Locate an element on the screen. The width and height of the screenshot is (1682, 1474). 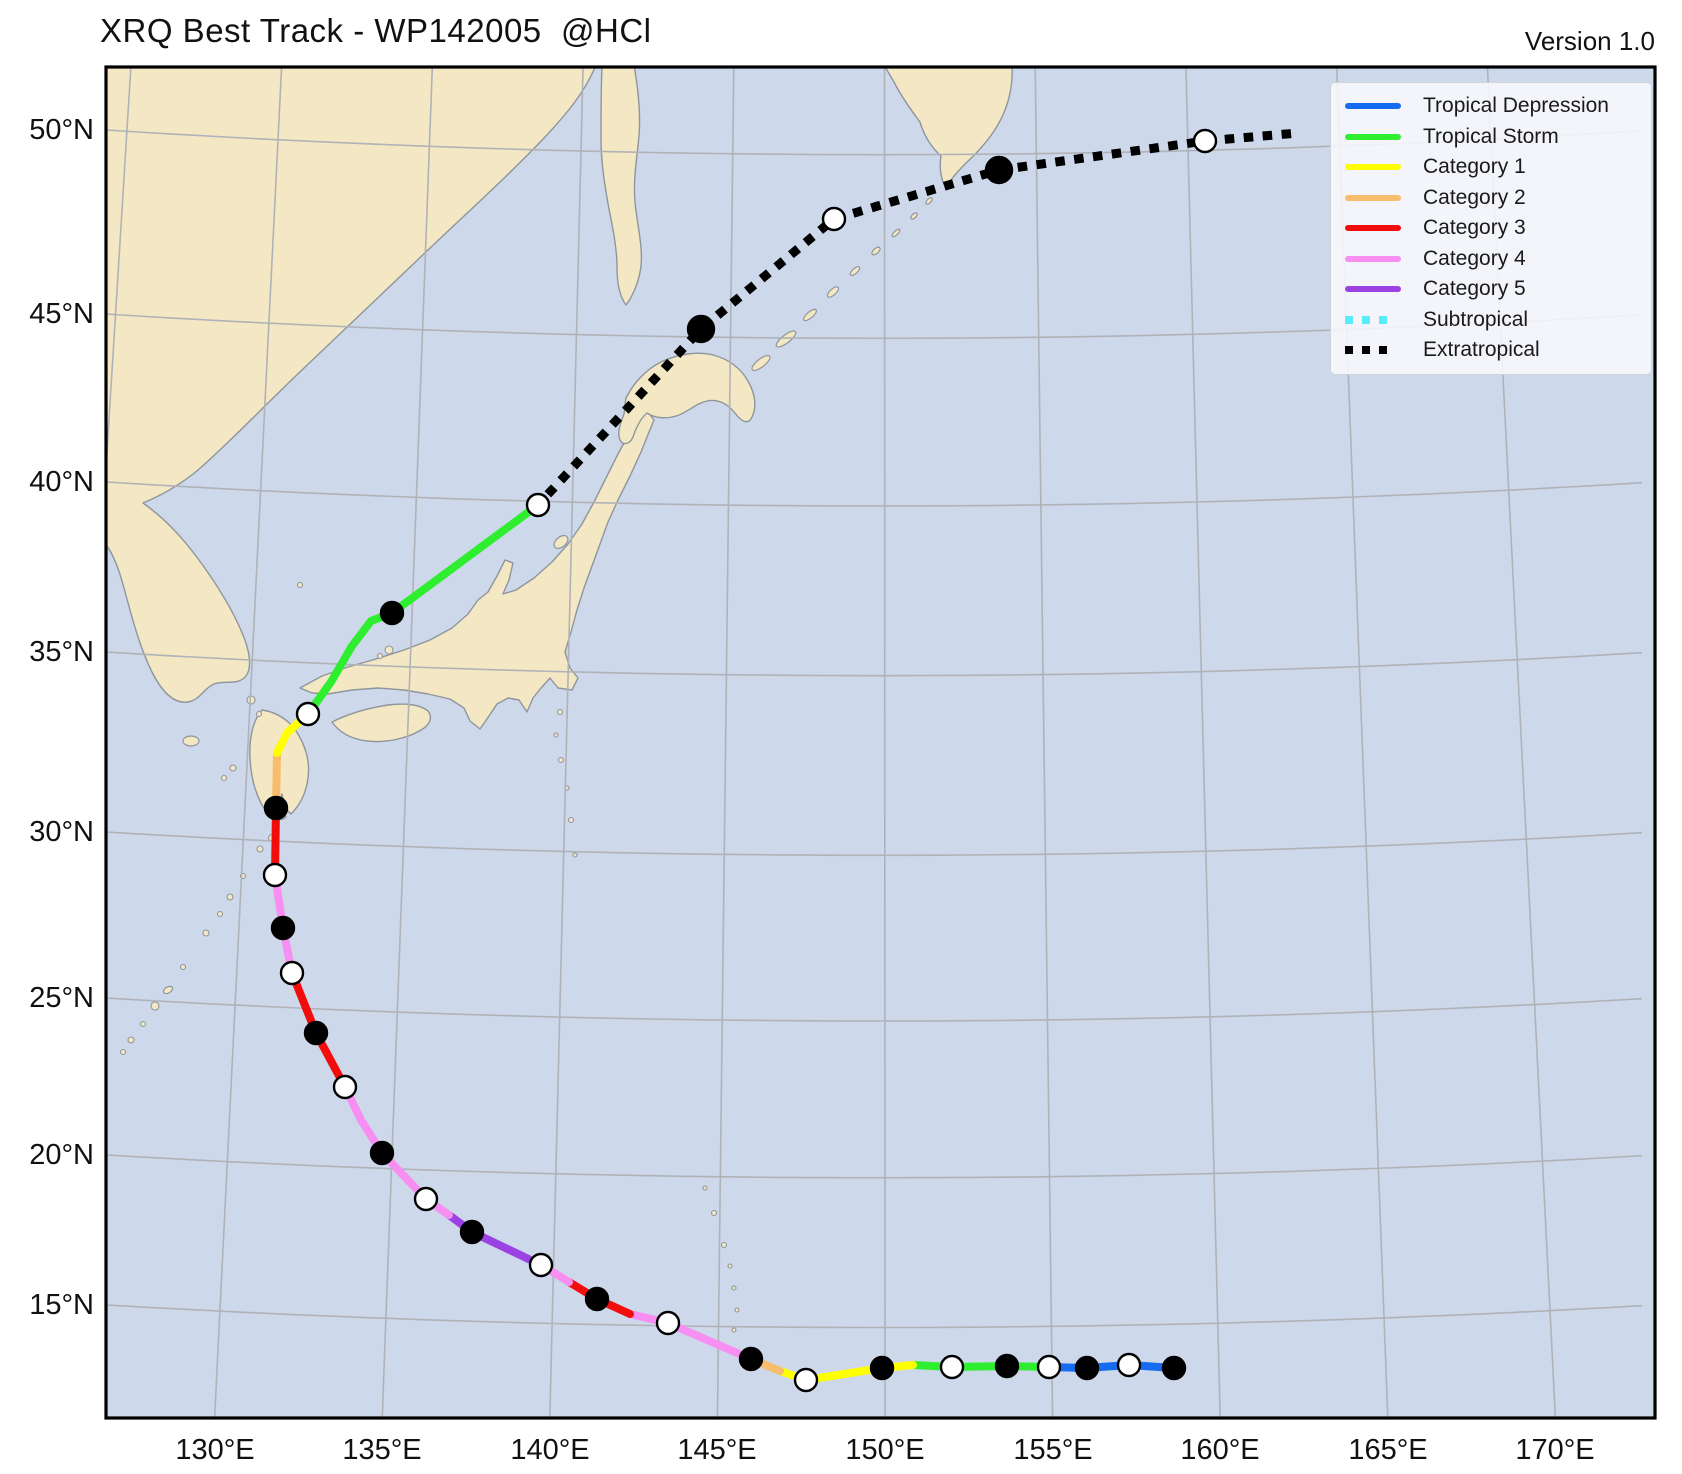
td-line-swatch is located at coordinates (1373, 106).